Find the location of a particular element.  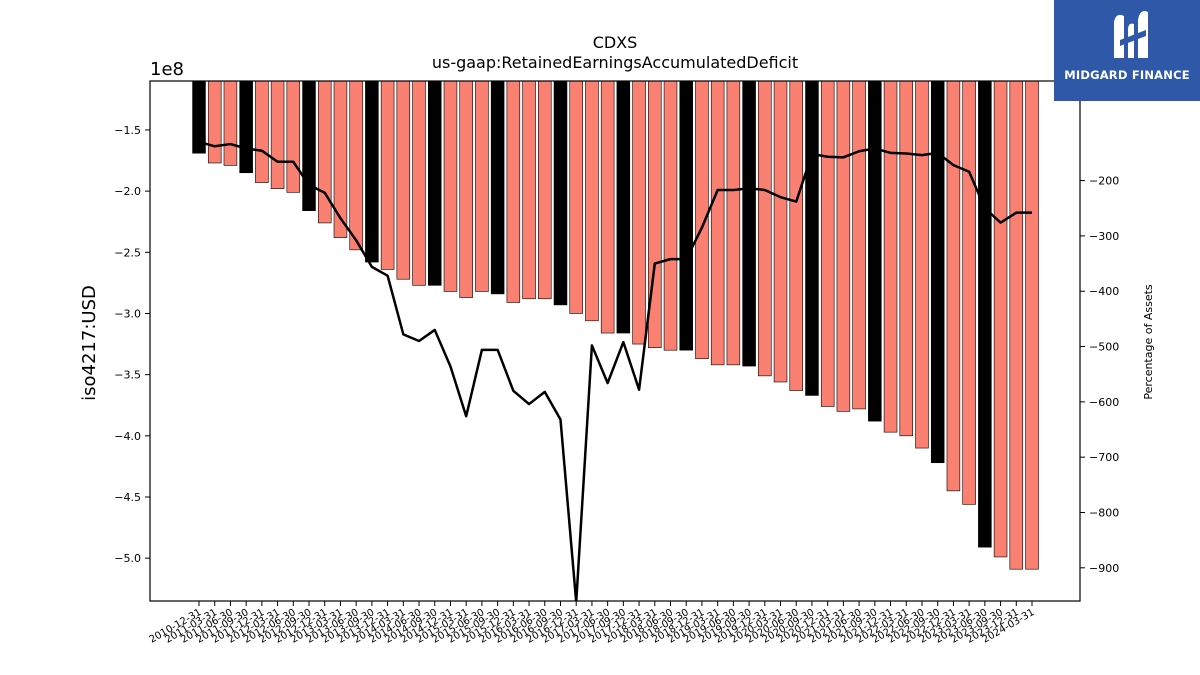

y2-tick-label: −300 is located at coordinates (1104, 236).